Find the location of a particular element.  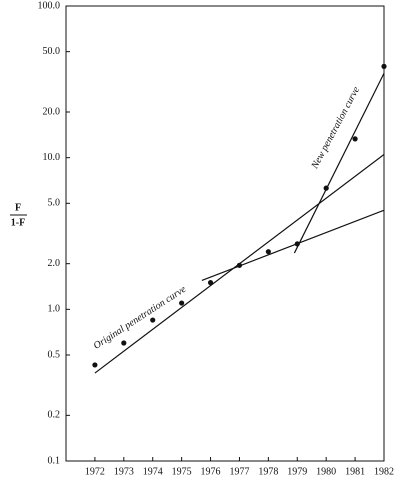

x-tick-label: 1978 is located at coordinates (268, 471).